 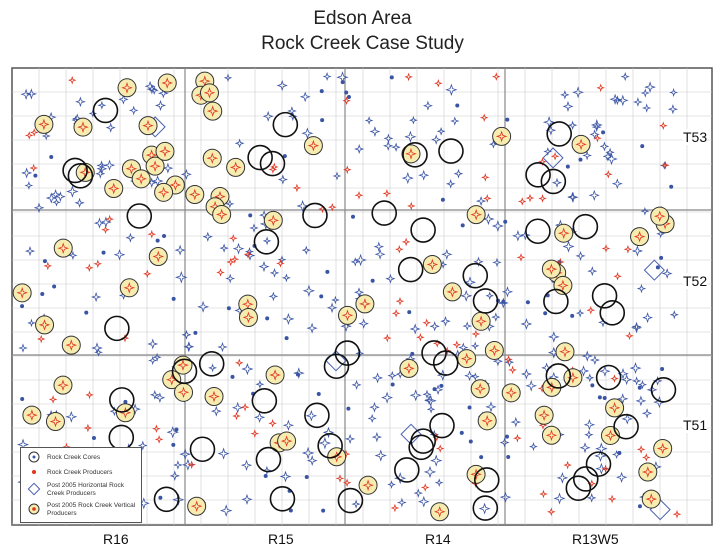 I want to click on legend-label: Rock Creek Cores, so click(x=74, y=457).